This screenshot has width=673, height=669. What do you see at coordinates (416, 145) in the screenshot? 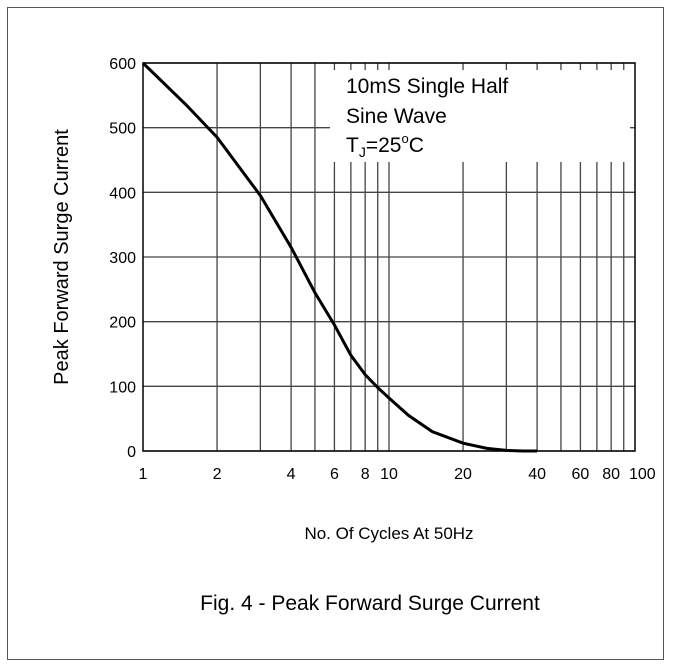
I see `tj-unit: C` at bounding box center [416, 145].